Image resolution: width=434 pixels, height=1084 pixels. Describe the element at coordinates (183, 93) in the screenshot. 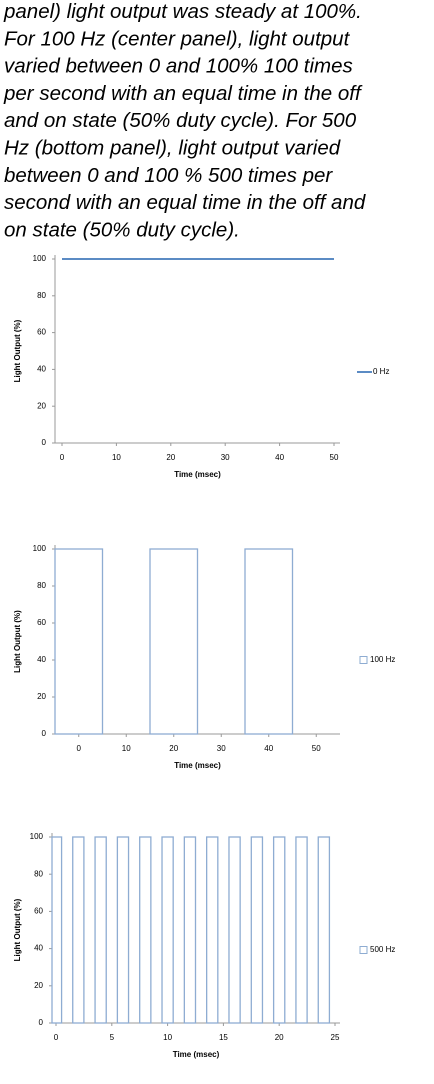

I see `caption-line: per second with an equal time in the off` at that location.